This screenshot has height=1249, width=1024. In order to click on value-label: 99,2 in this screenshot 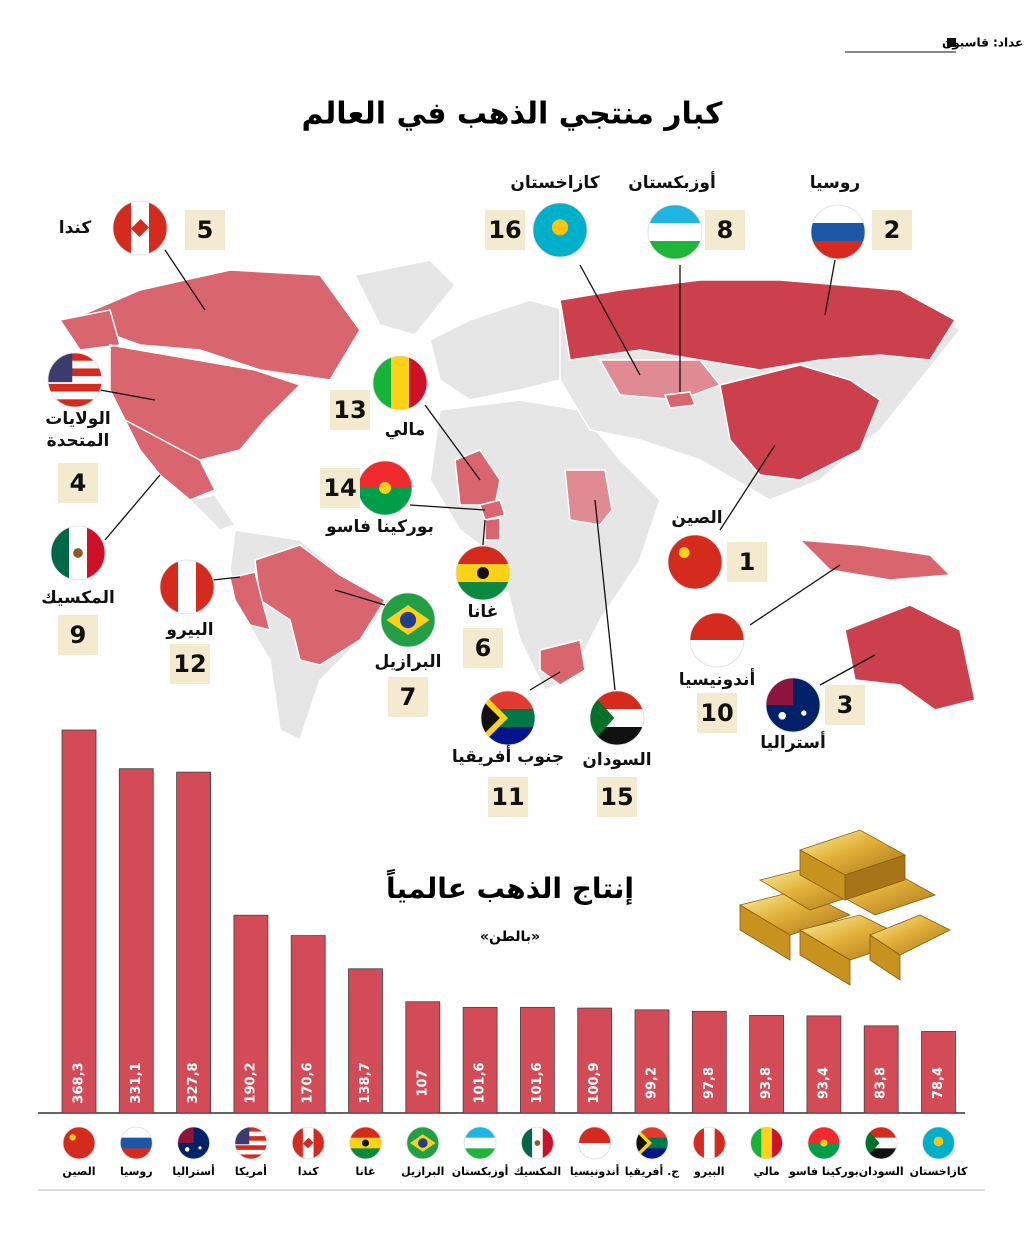, I will do `click(652, 1083)`.